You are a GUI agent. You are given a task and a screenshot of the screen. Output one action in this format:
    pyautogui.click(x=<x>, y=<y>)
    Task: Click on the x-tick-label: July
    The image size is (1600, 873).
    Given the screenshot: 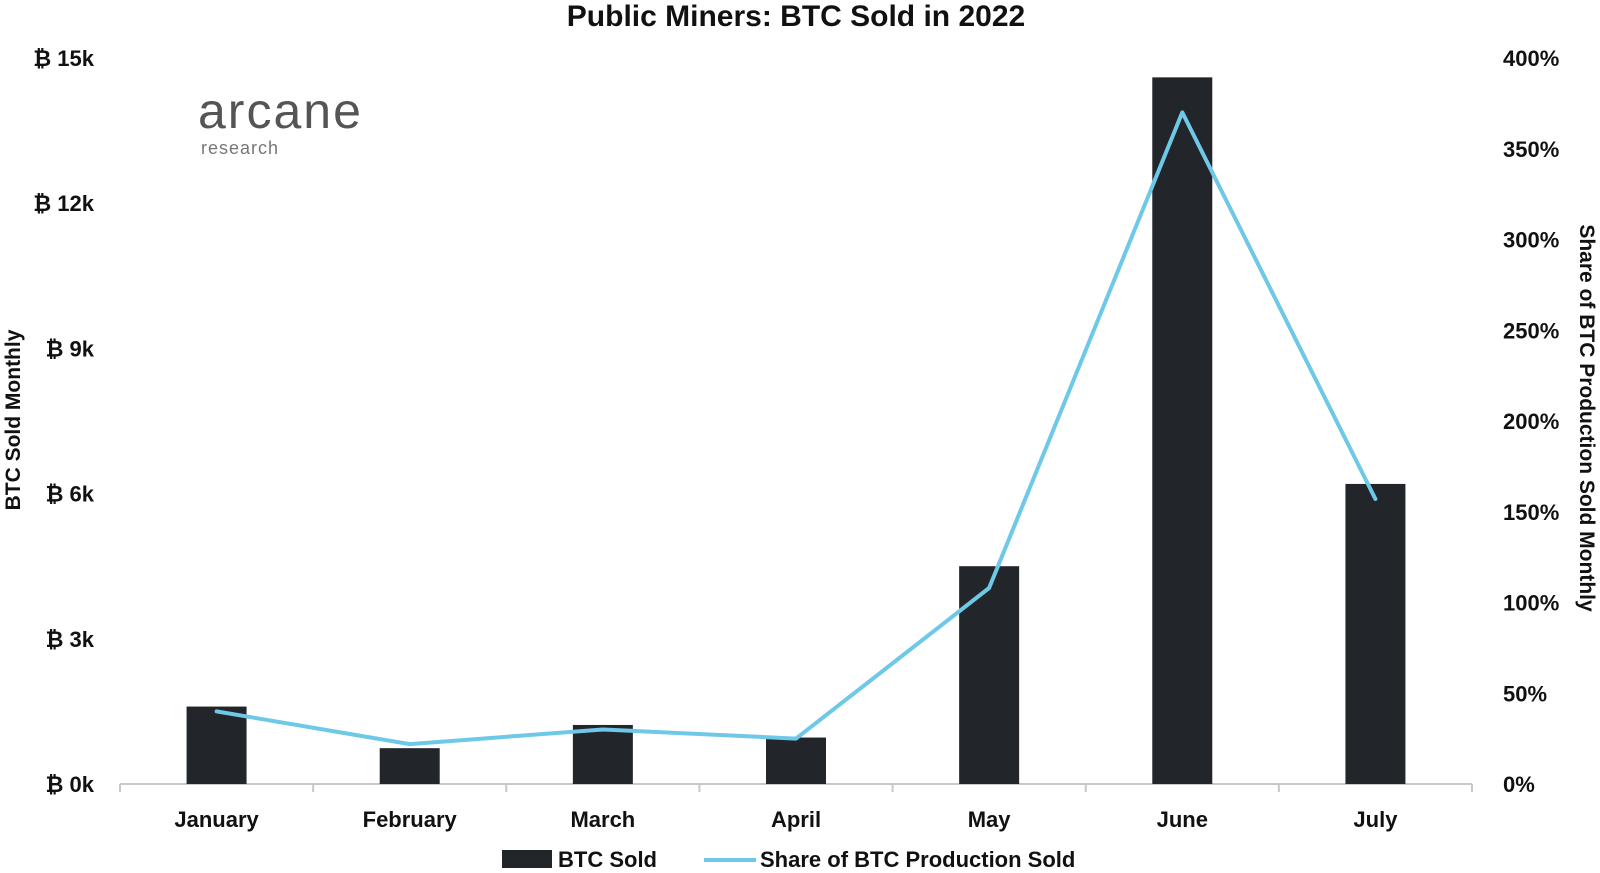 What is the action you would take?
    pyautogui.click(x=1375, y=819)
    